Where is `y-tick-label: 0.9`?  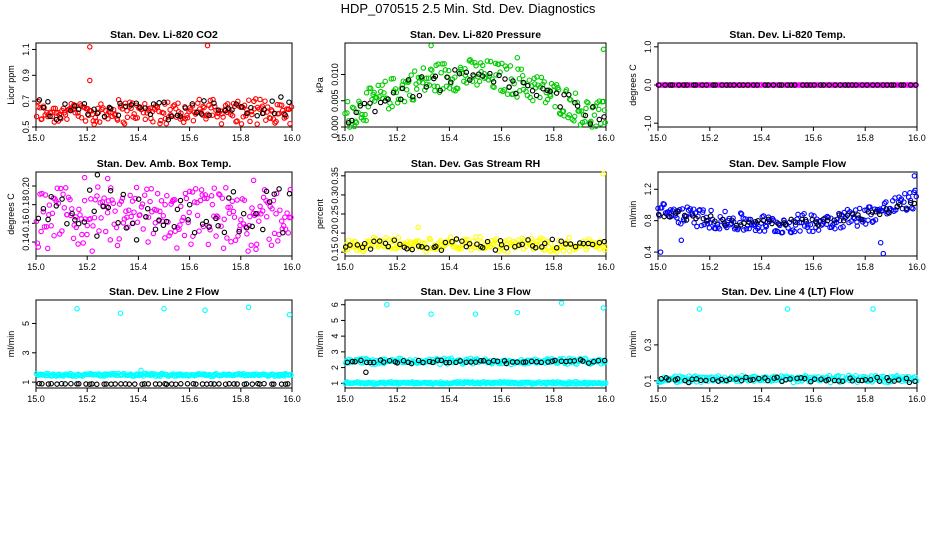
y-tick-label: 0.9 is located at coordinates (26, 75).